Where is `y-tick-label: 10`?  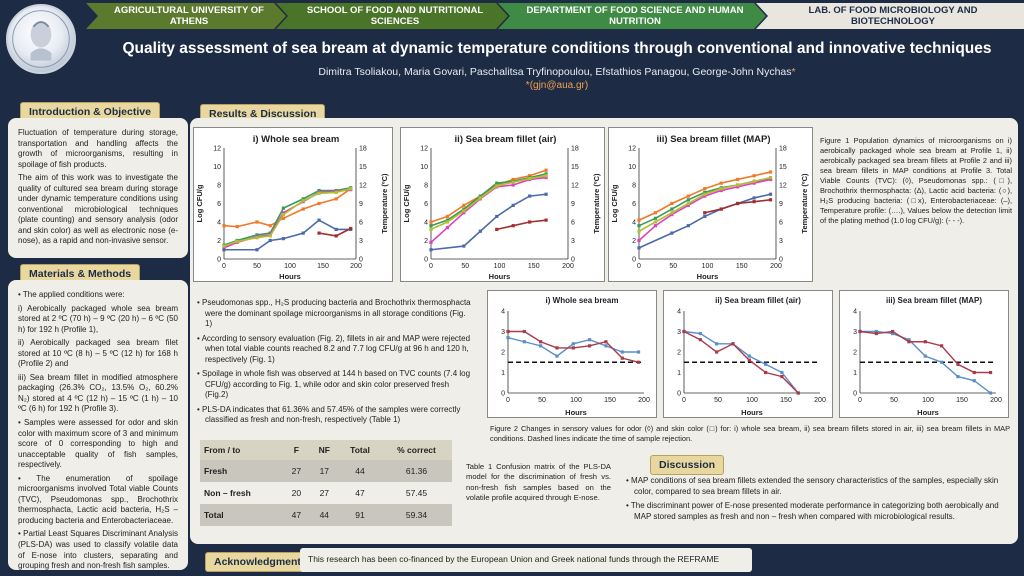 y-tick-label: 10 is located at coordinates (424, 167).